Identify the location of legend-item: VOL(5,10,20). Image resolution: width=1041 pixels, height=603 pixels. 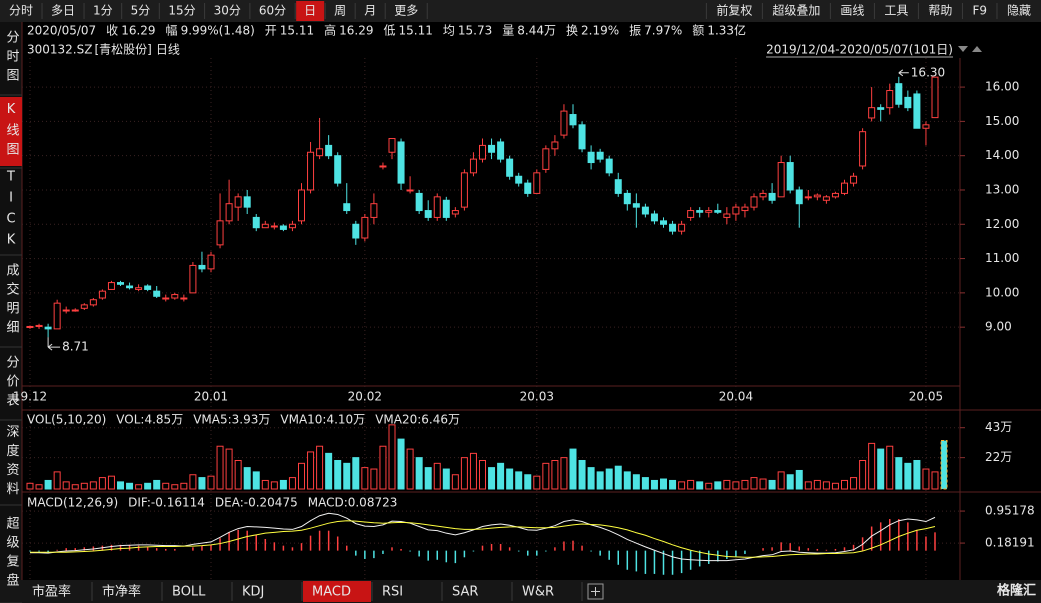
(66, 420).